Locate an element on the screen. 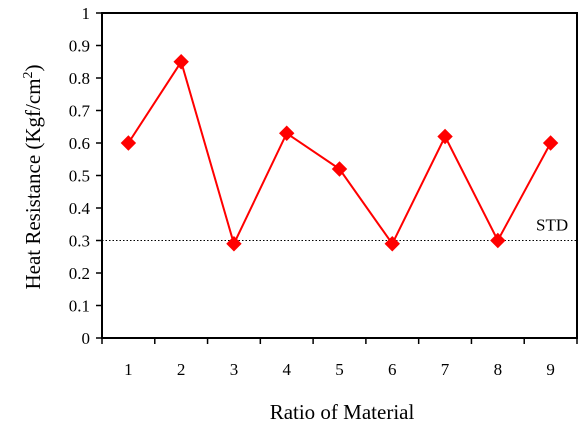  y-tick-label: 0.1 is located at coordinates (79, 306).